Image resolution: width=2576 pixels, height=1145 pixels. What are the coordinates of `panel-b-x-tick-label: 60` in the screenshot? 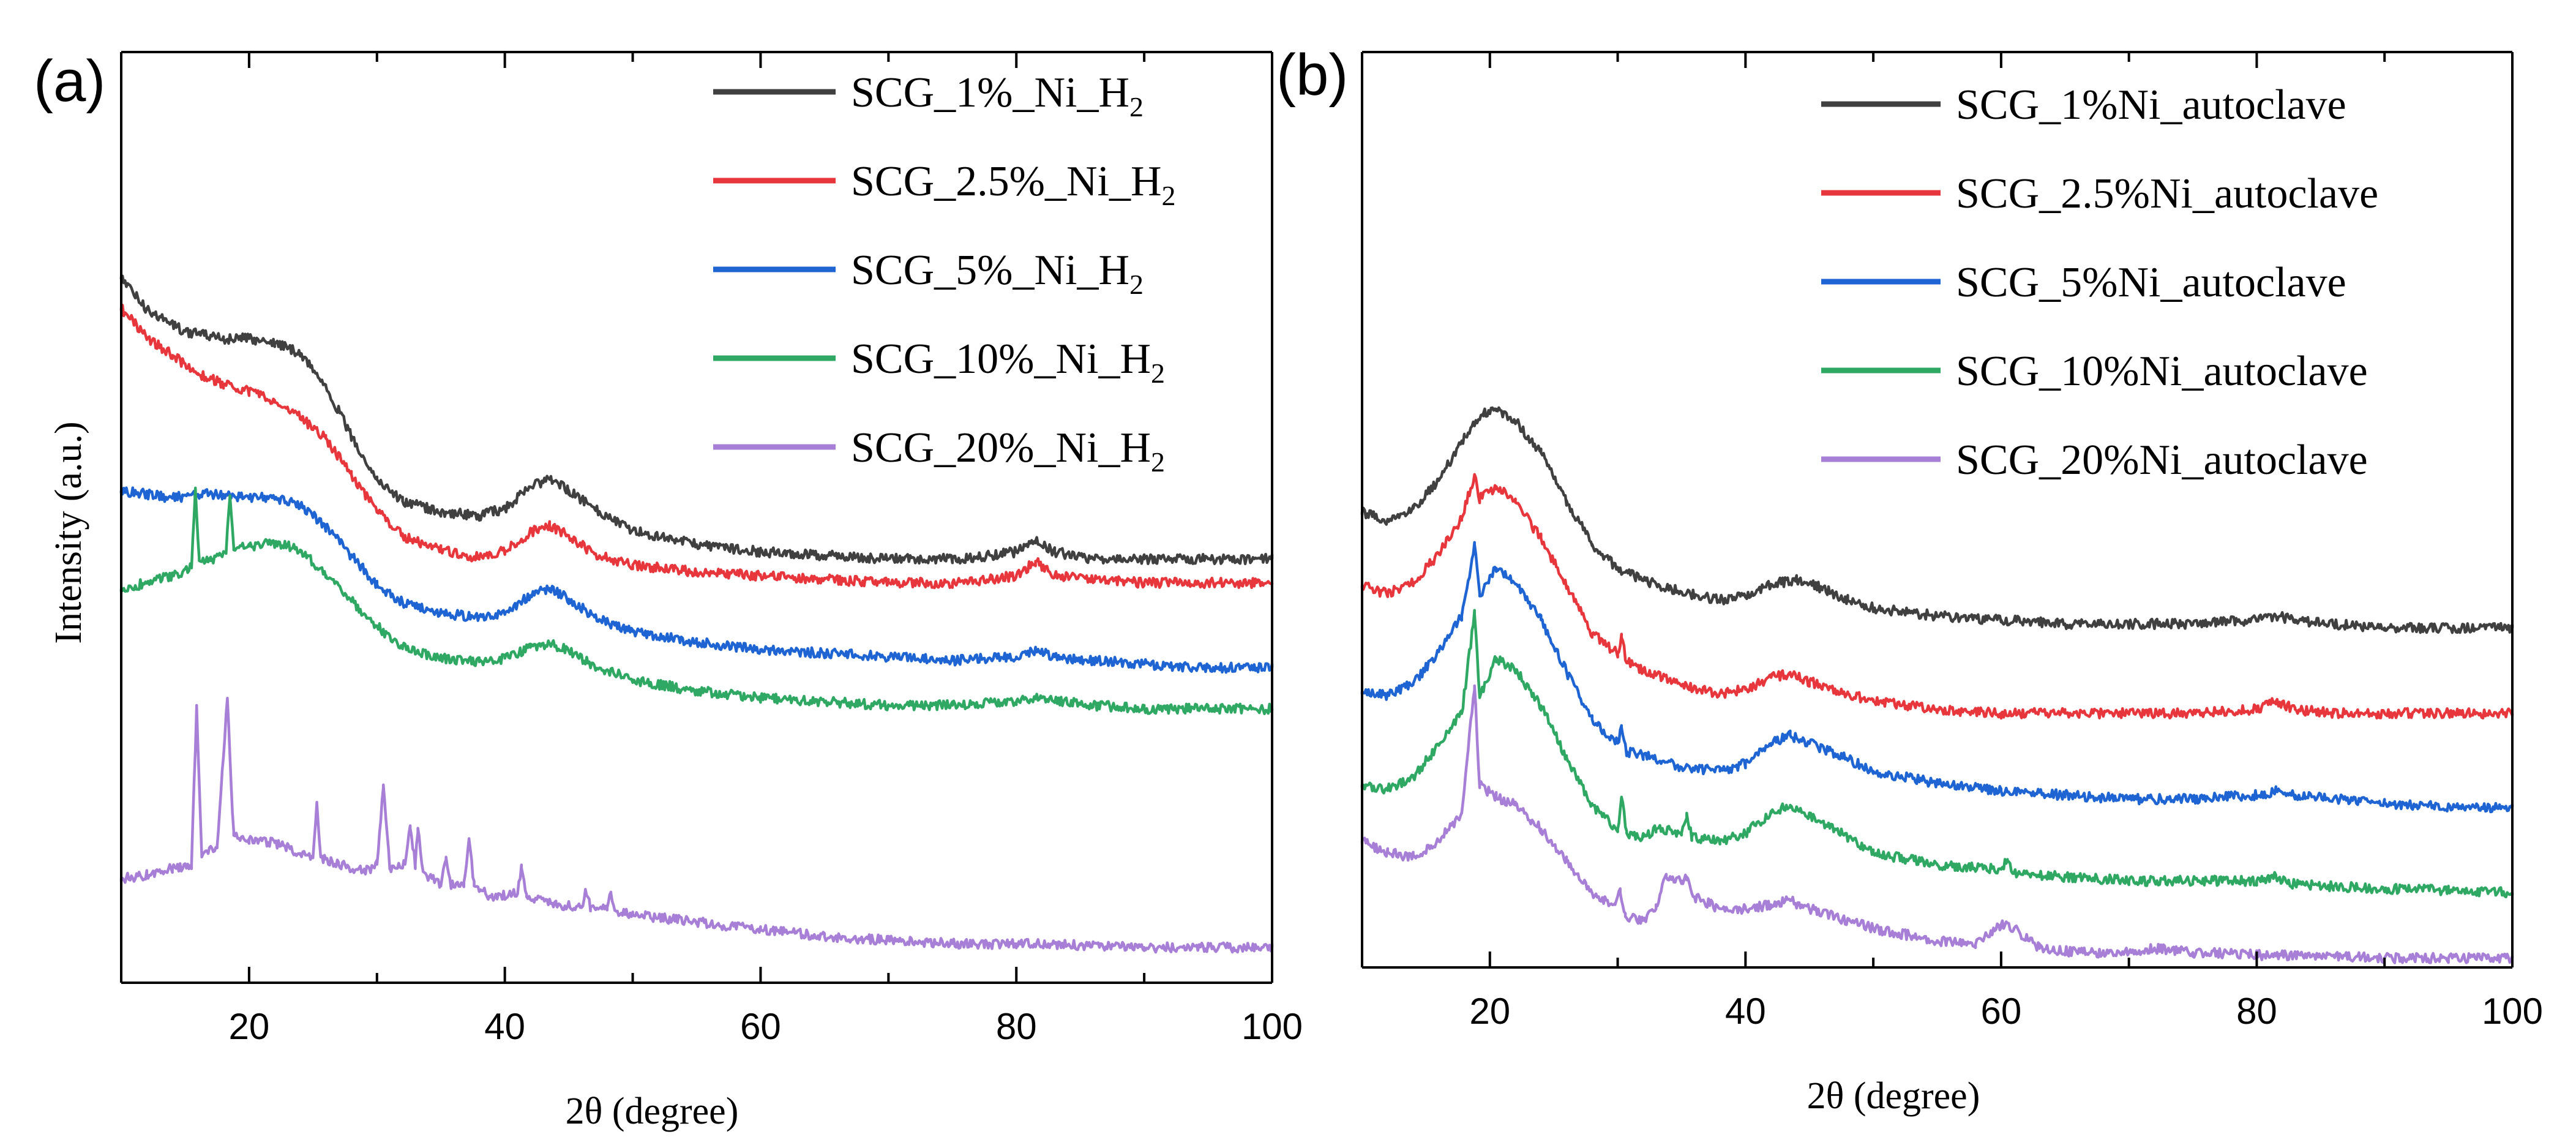 It's located at (2001, 1012).